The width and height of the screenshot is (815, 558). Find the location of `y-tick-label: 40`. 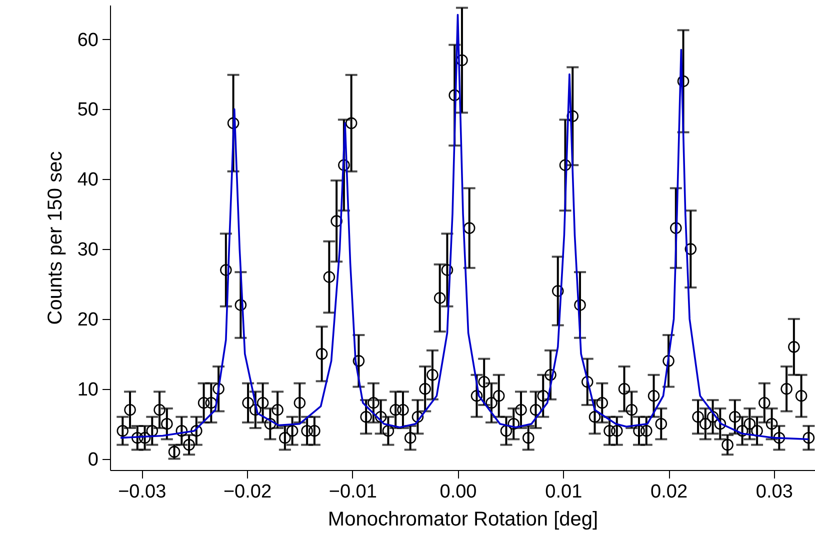

y-tick-label: 40 is located at coordinates (87, 180).